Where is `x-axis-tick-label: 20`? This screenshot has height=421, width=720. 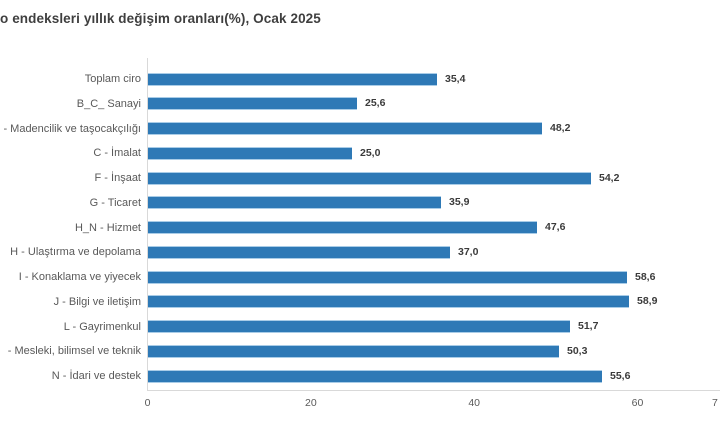 x-axis-tick-label: 20 is located at coordinates (310, 403).